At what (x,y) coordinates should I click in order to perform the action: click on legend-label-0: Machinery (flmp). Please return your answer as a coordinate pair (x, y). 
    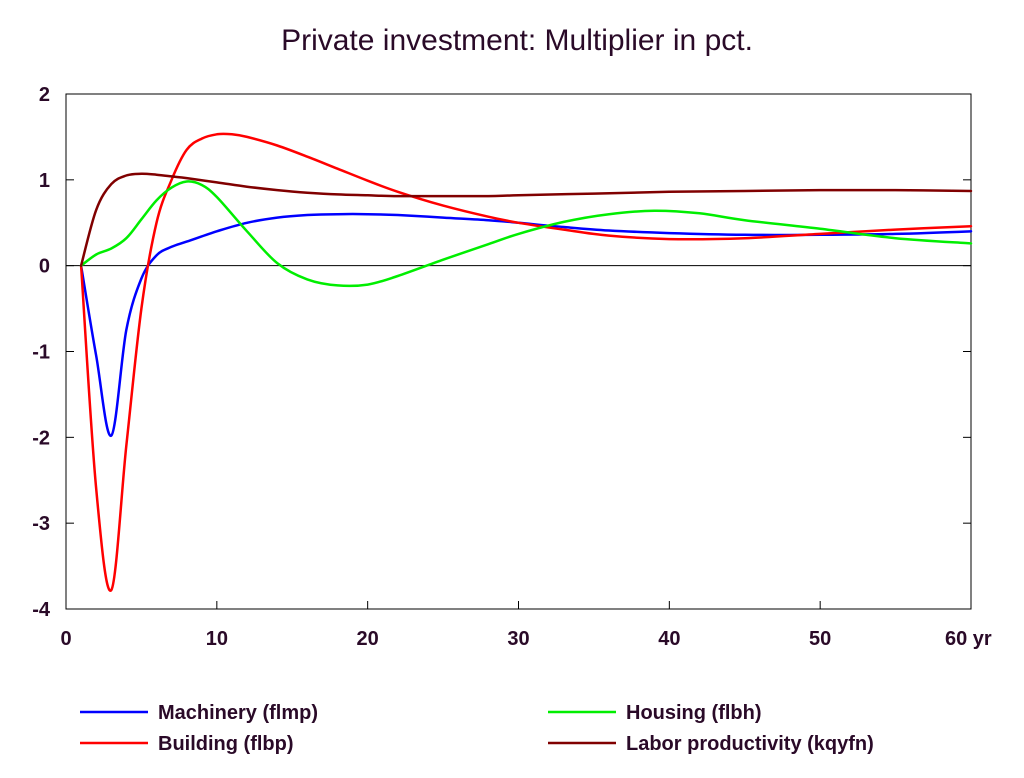
    Looking at the image, I should click on (238, 713).